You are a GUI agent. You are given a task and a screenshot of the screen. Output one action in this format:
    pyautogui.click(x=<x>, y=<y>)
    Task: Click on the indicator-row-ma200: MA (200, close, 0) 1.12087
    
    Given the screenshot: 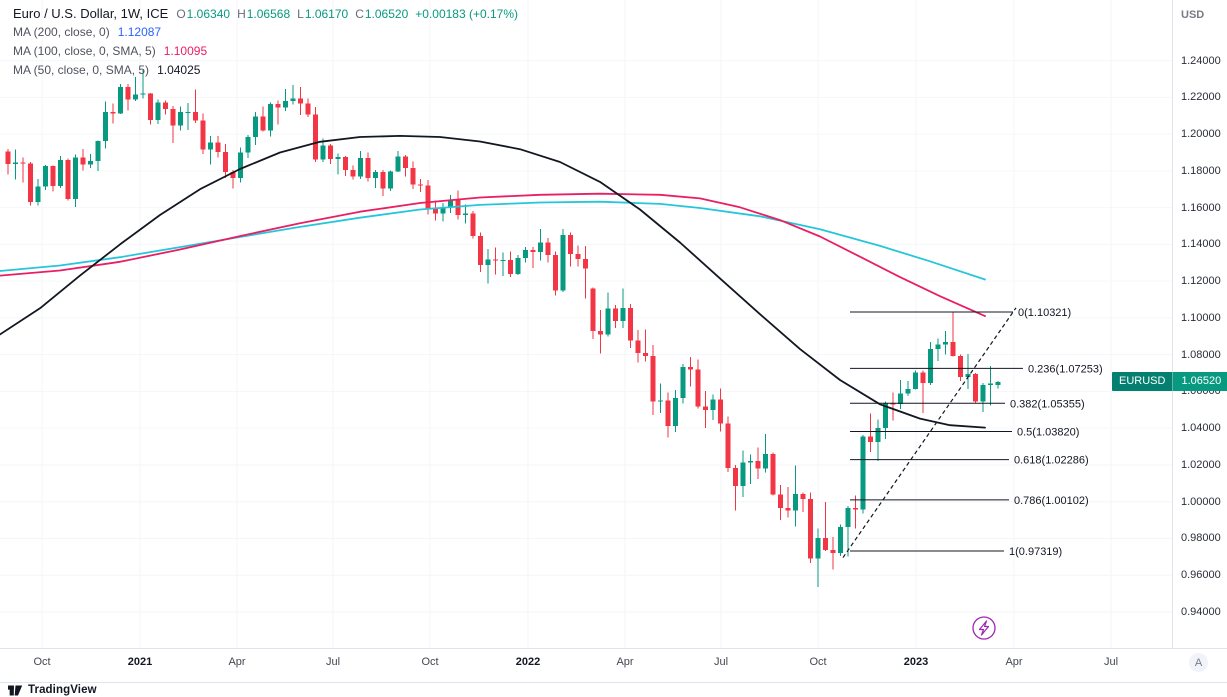 What is the action you would take?
    pyautogui.click(x=265, y=34)
    